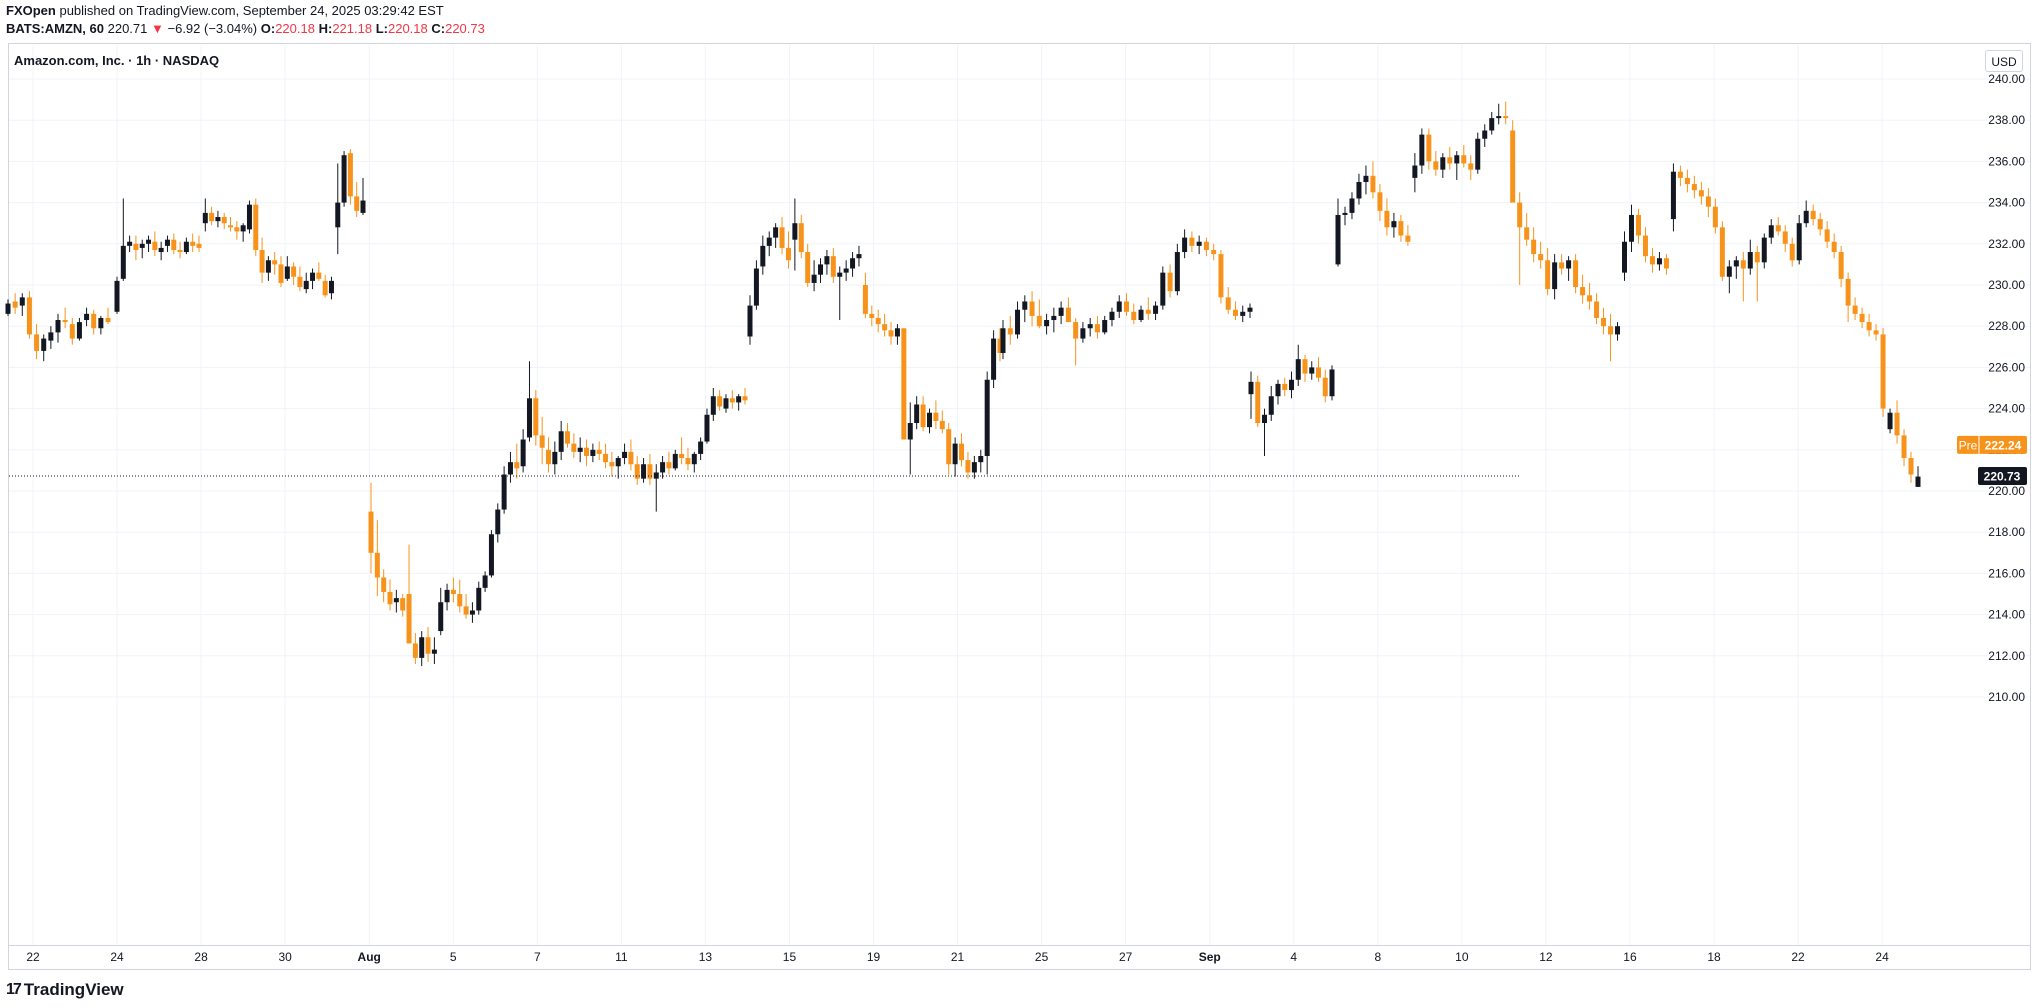 This screenshot has width=2042, height=1008. Describe the element at coordinates (1293, 957) in the screenshot. I see `time-tick-label: 4` at that location.